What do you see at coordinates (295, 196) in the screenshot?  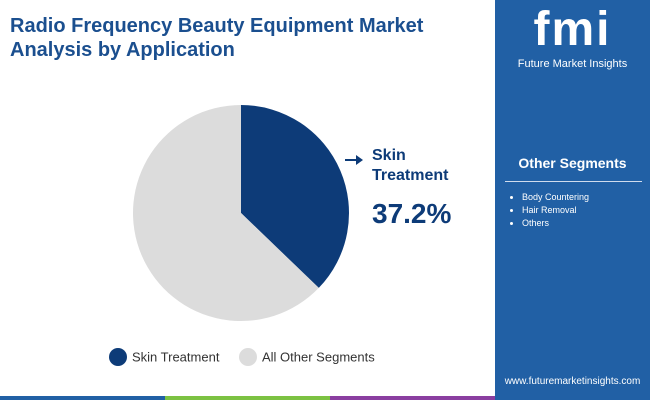 I see `pie-slice` at bounding box center [295, 196].